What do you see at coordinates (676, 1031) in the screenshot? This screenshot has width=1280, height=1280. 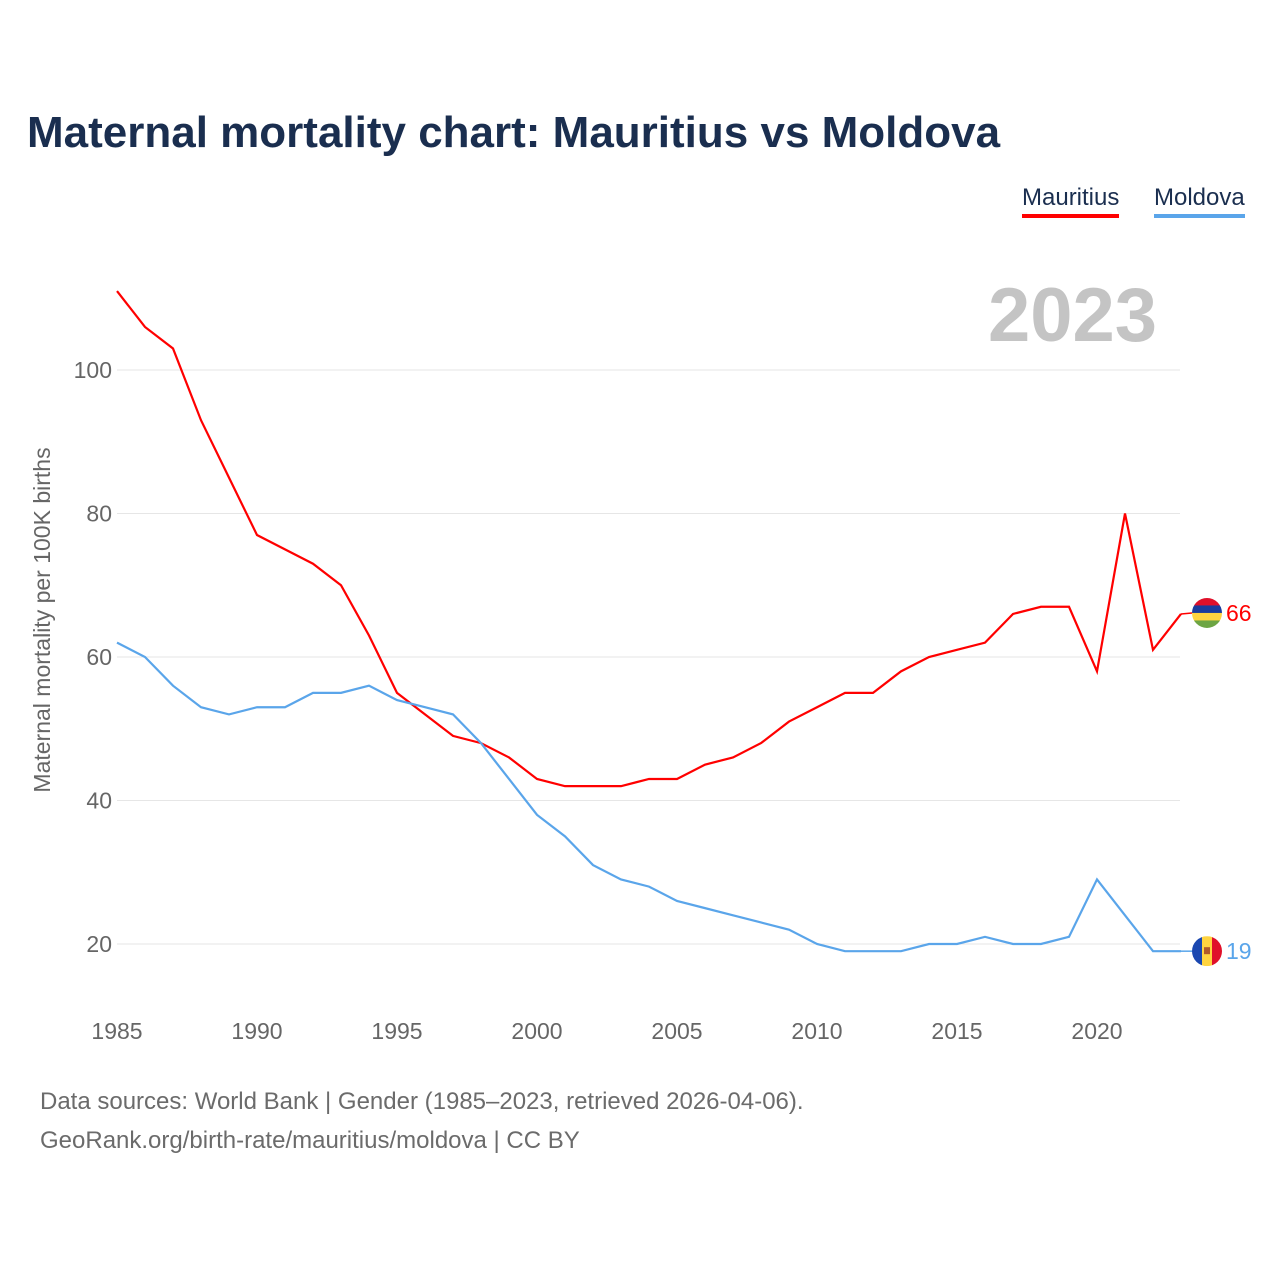 I see `x-tick-label: 2005` at bounding box center [676, 1031].